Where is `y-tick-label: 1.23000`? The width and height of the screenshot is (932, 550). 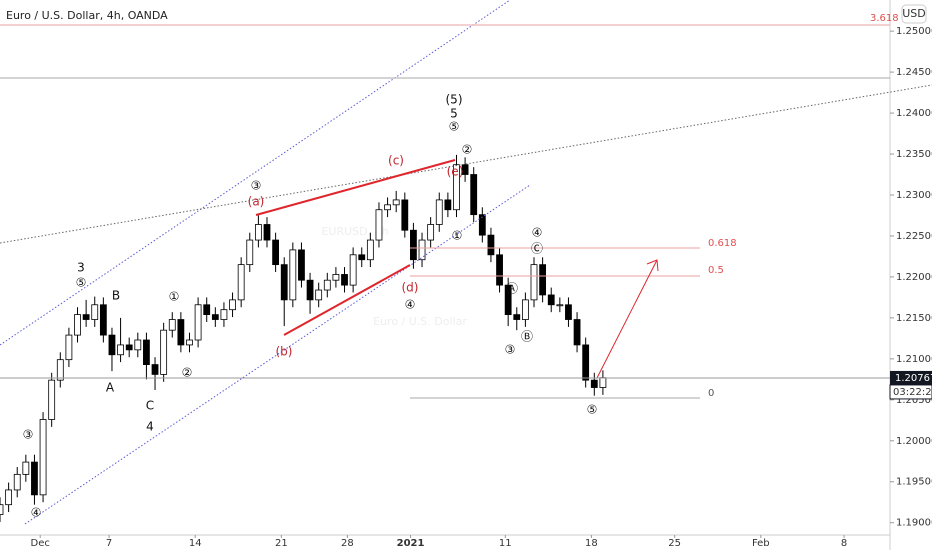
y-tick-label: 1.23000 is located at coordinates (914, 195).